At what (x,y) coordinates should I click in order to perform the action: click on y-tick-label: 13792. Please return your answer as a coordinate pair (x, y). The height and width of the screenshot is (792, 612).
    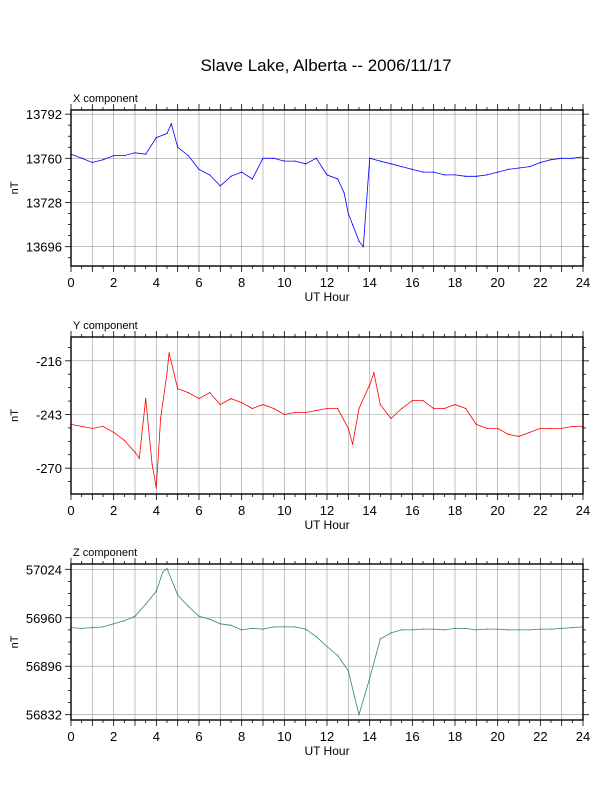
    Looking at the image, I should click on (44, 114).